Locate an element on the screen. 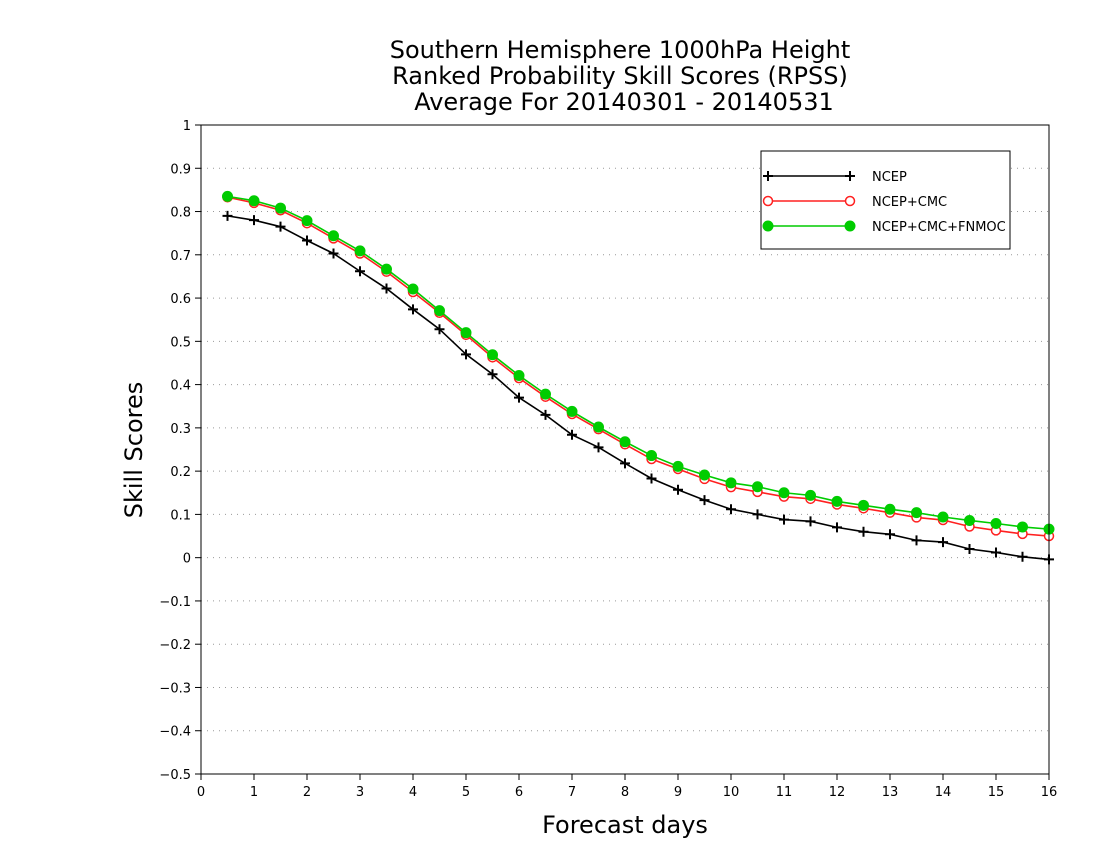 The height and width of the screenshot is (850, 1100). x-tick-label: 11 is located at coordinates (784, 792).